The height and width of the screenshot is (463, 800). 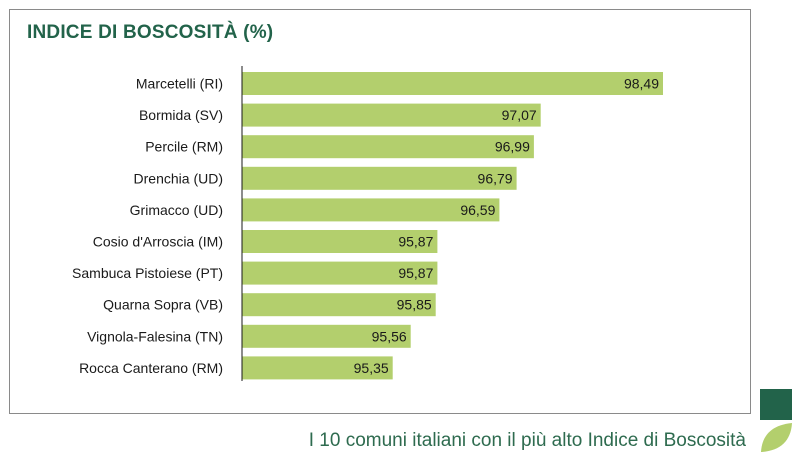 What do you see at coordinates (147, 273) in the screenshot?
I see `category-label: Sambuca Pistoiese (PT)` at bounding box center [147, 273].